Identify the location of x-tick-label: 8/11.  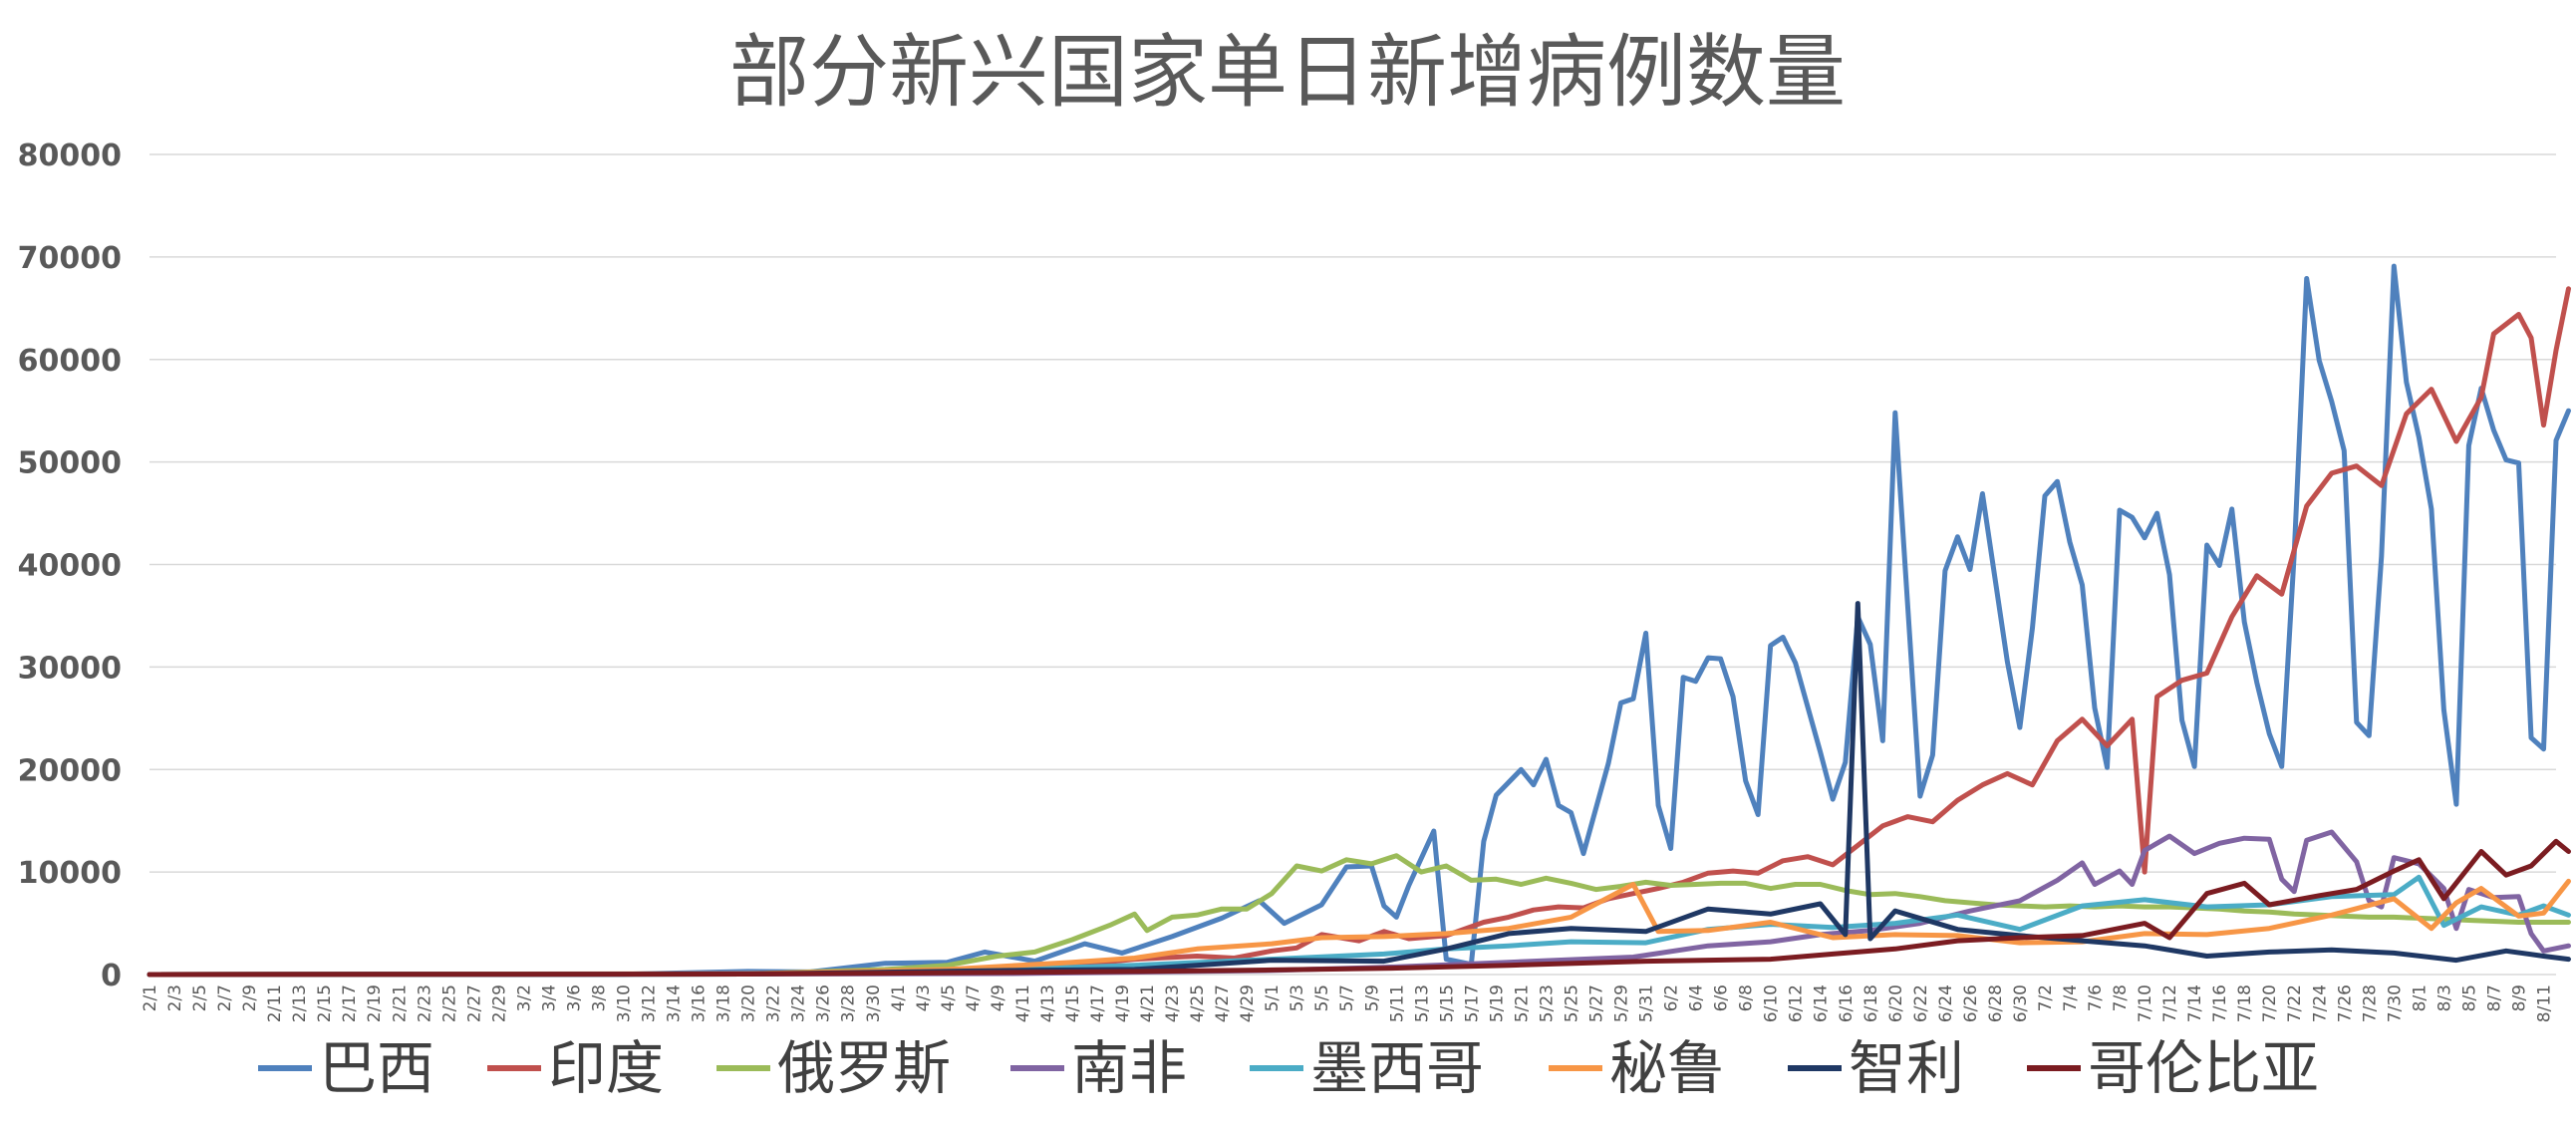
(2544, 1003).